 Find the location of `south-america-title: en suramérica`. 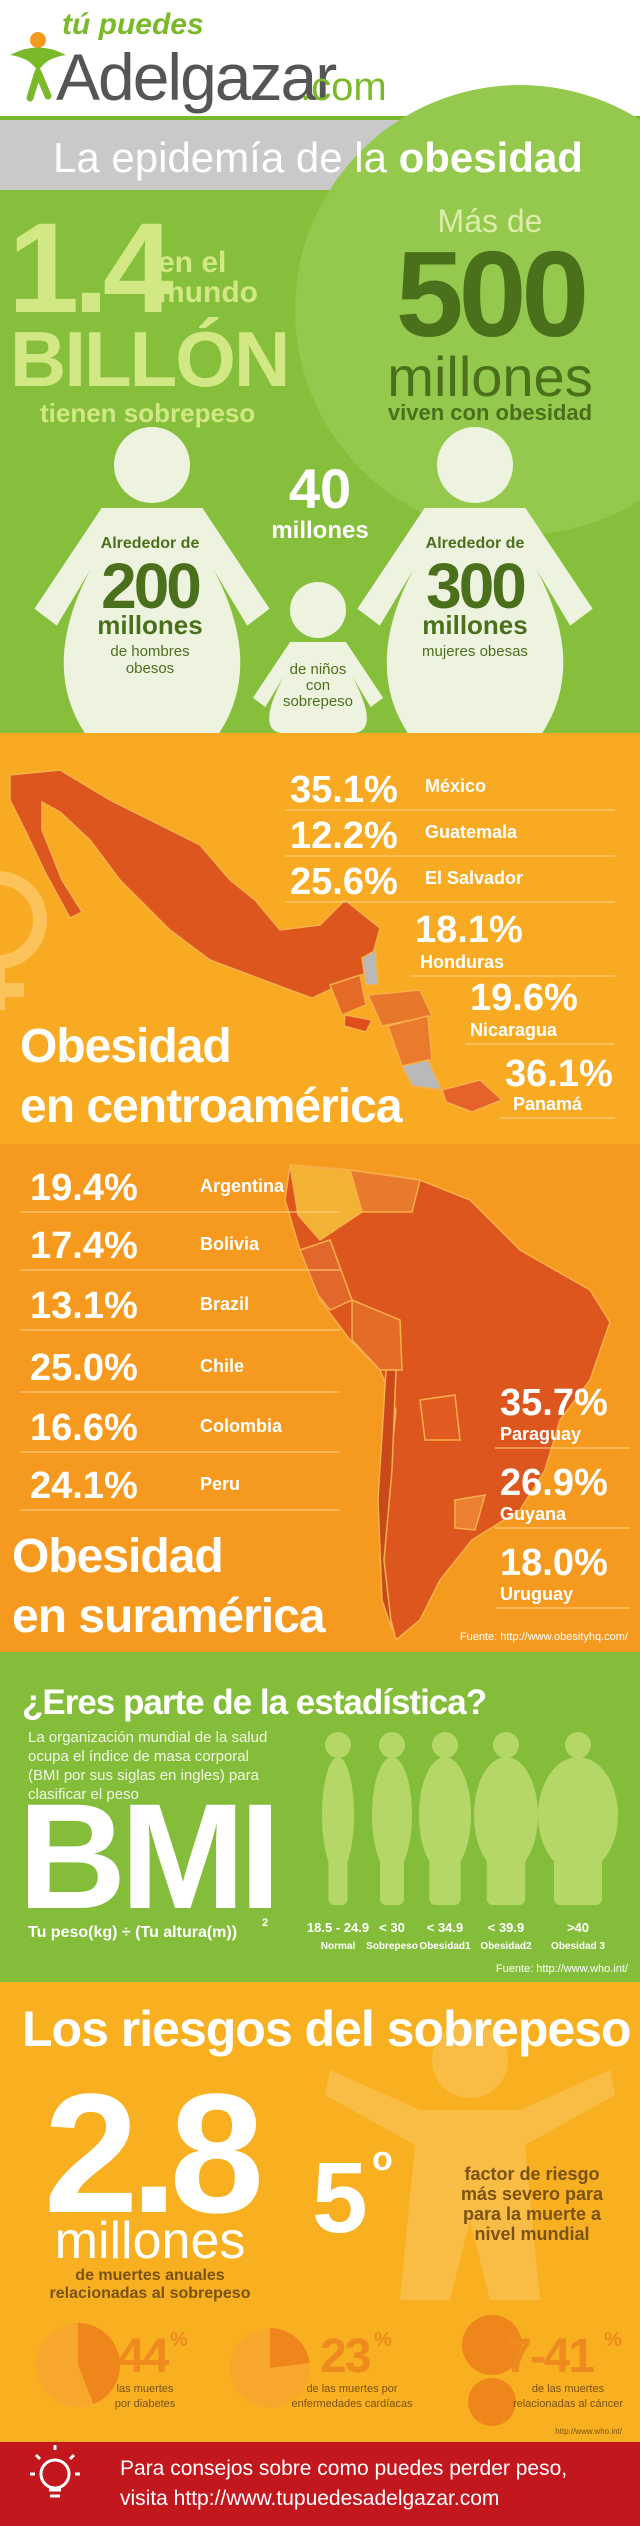

south-america-title: en suramérica is located at coordinates (169, 1616).